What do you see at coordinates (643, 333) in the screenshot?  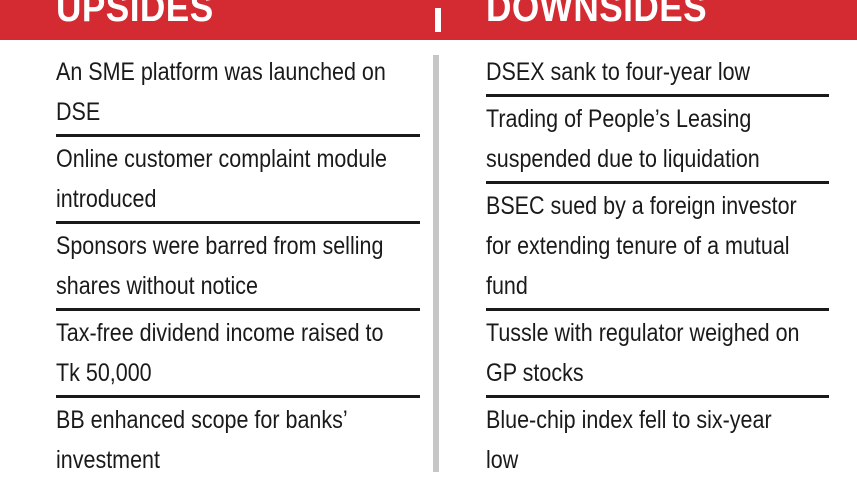 I see `item-line: Tussle with regulator weighed on` at bounding box center [643, 333].